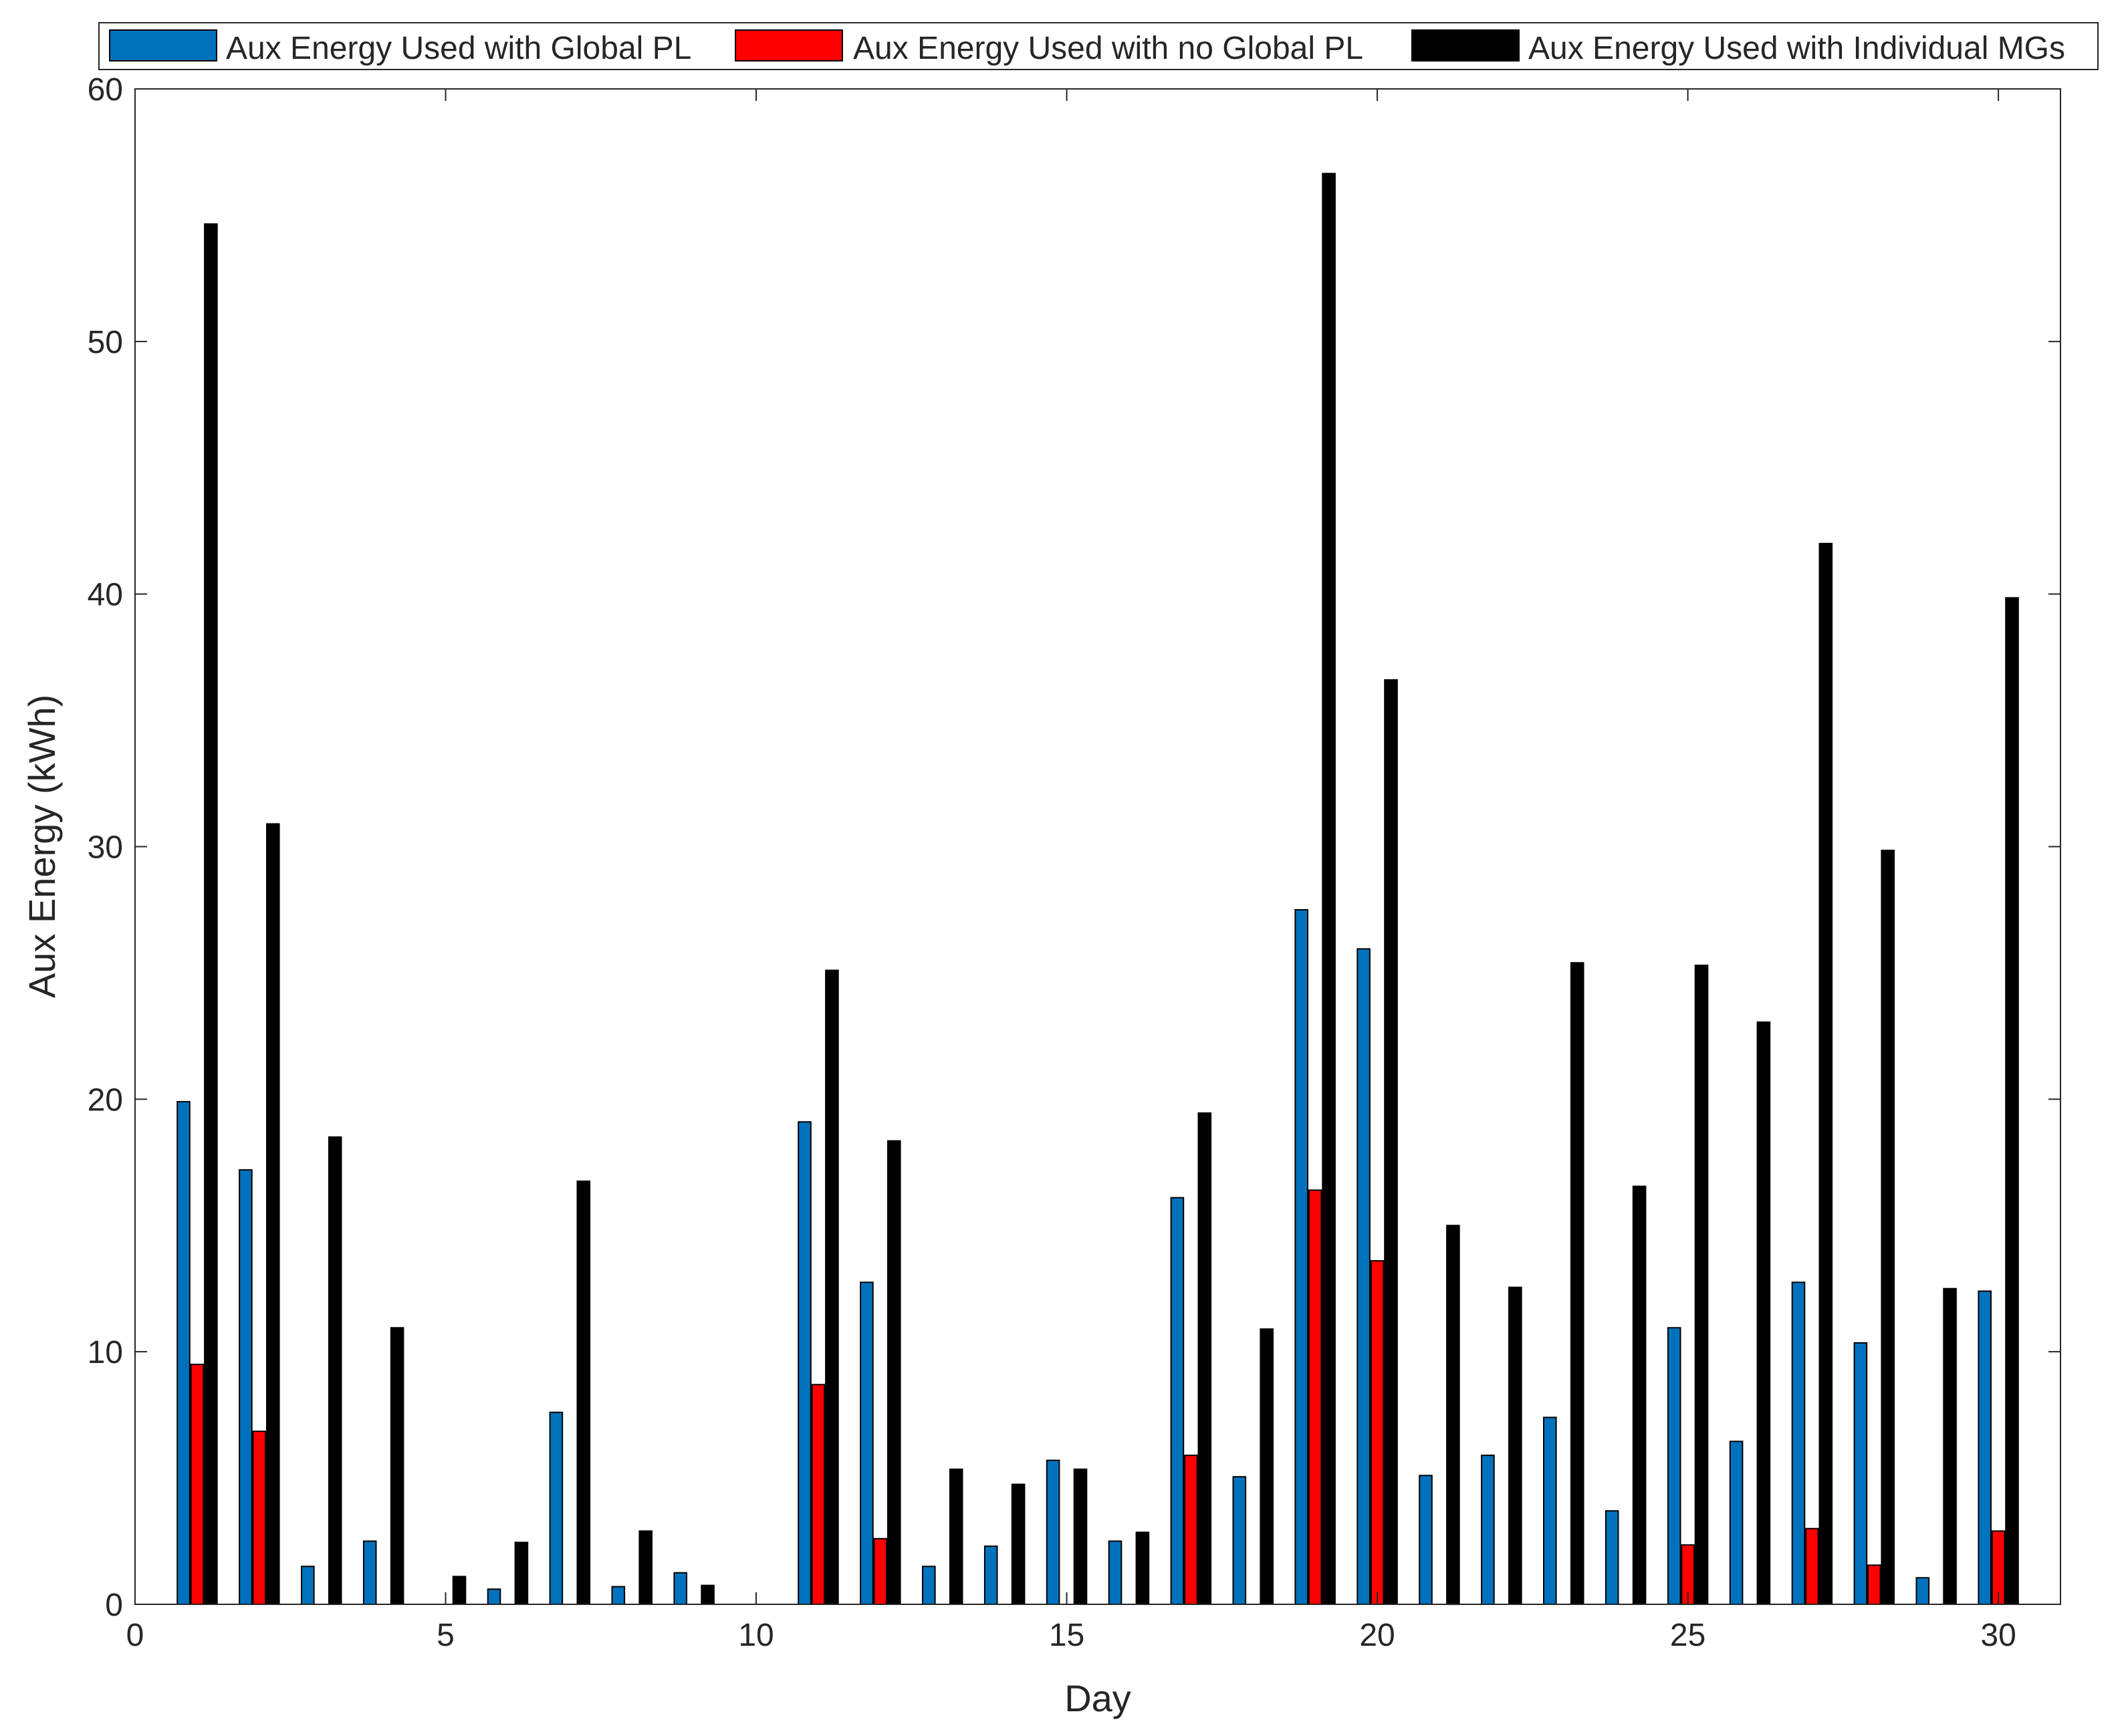 Image resolution: width=2124 pixels, height=1736 pixels. I want to click on x-tick-label: 15, so click(1066, 1635).